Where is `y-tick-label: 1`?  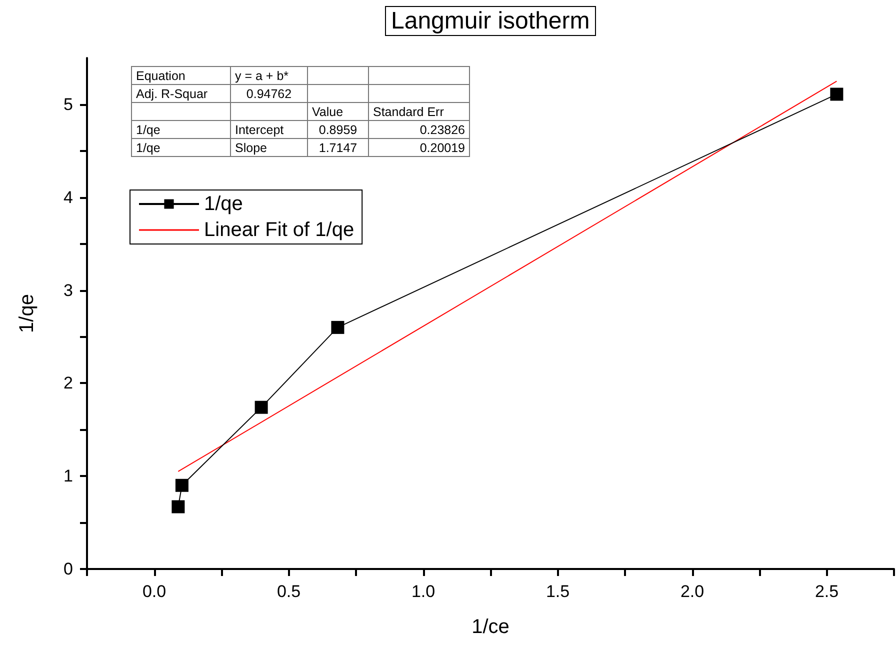
y-tick-label: 1 is located at coordinates (68, 476).